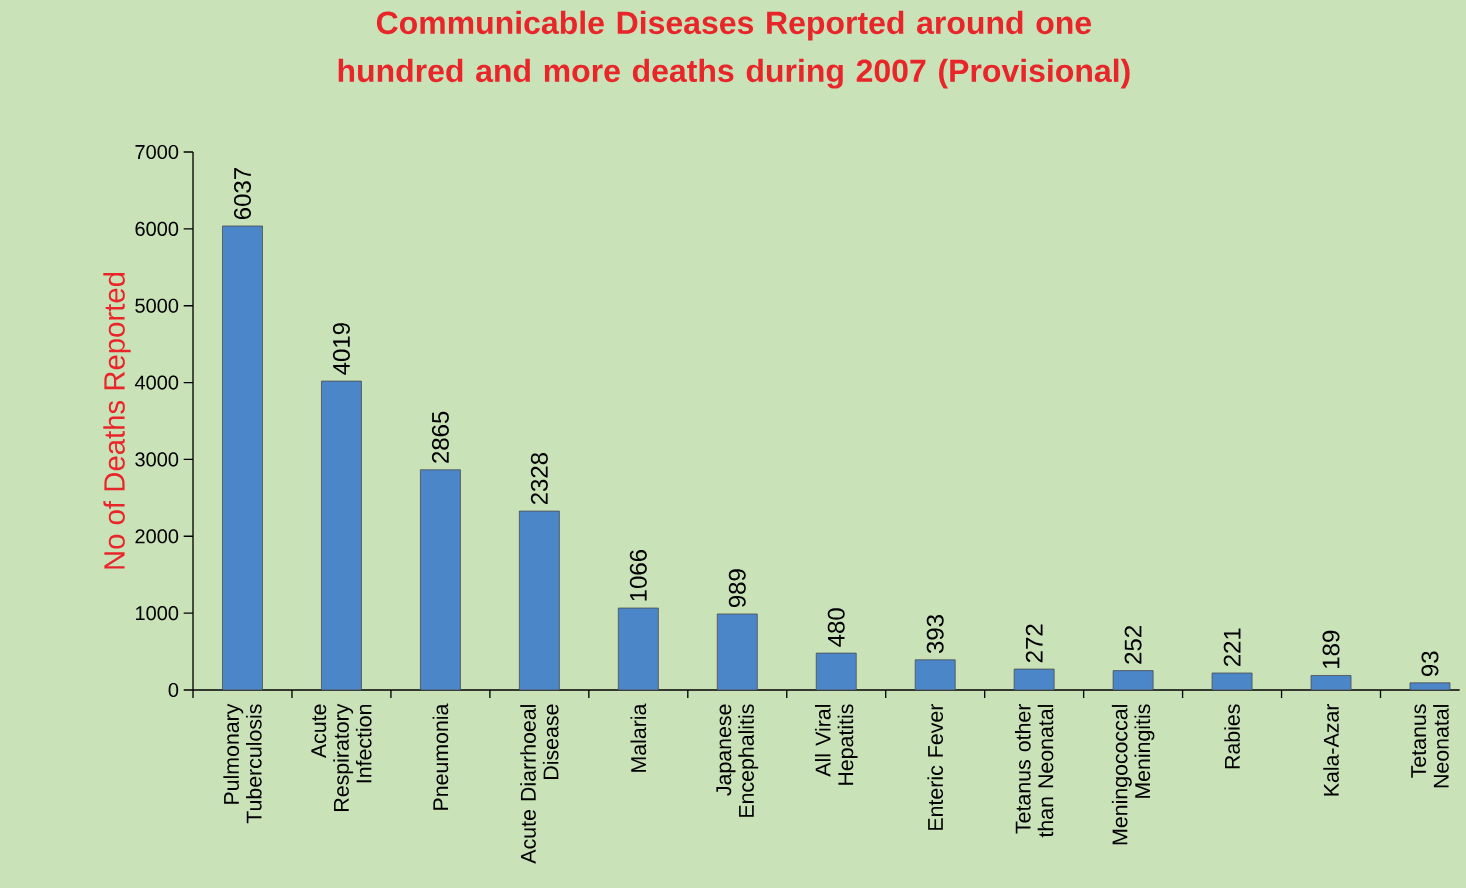 This screenshot has width=1466, height=888. Describe the element at coordinates (157, 613) in the screenshot. I see `y-tick-label: 1000` at that location.